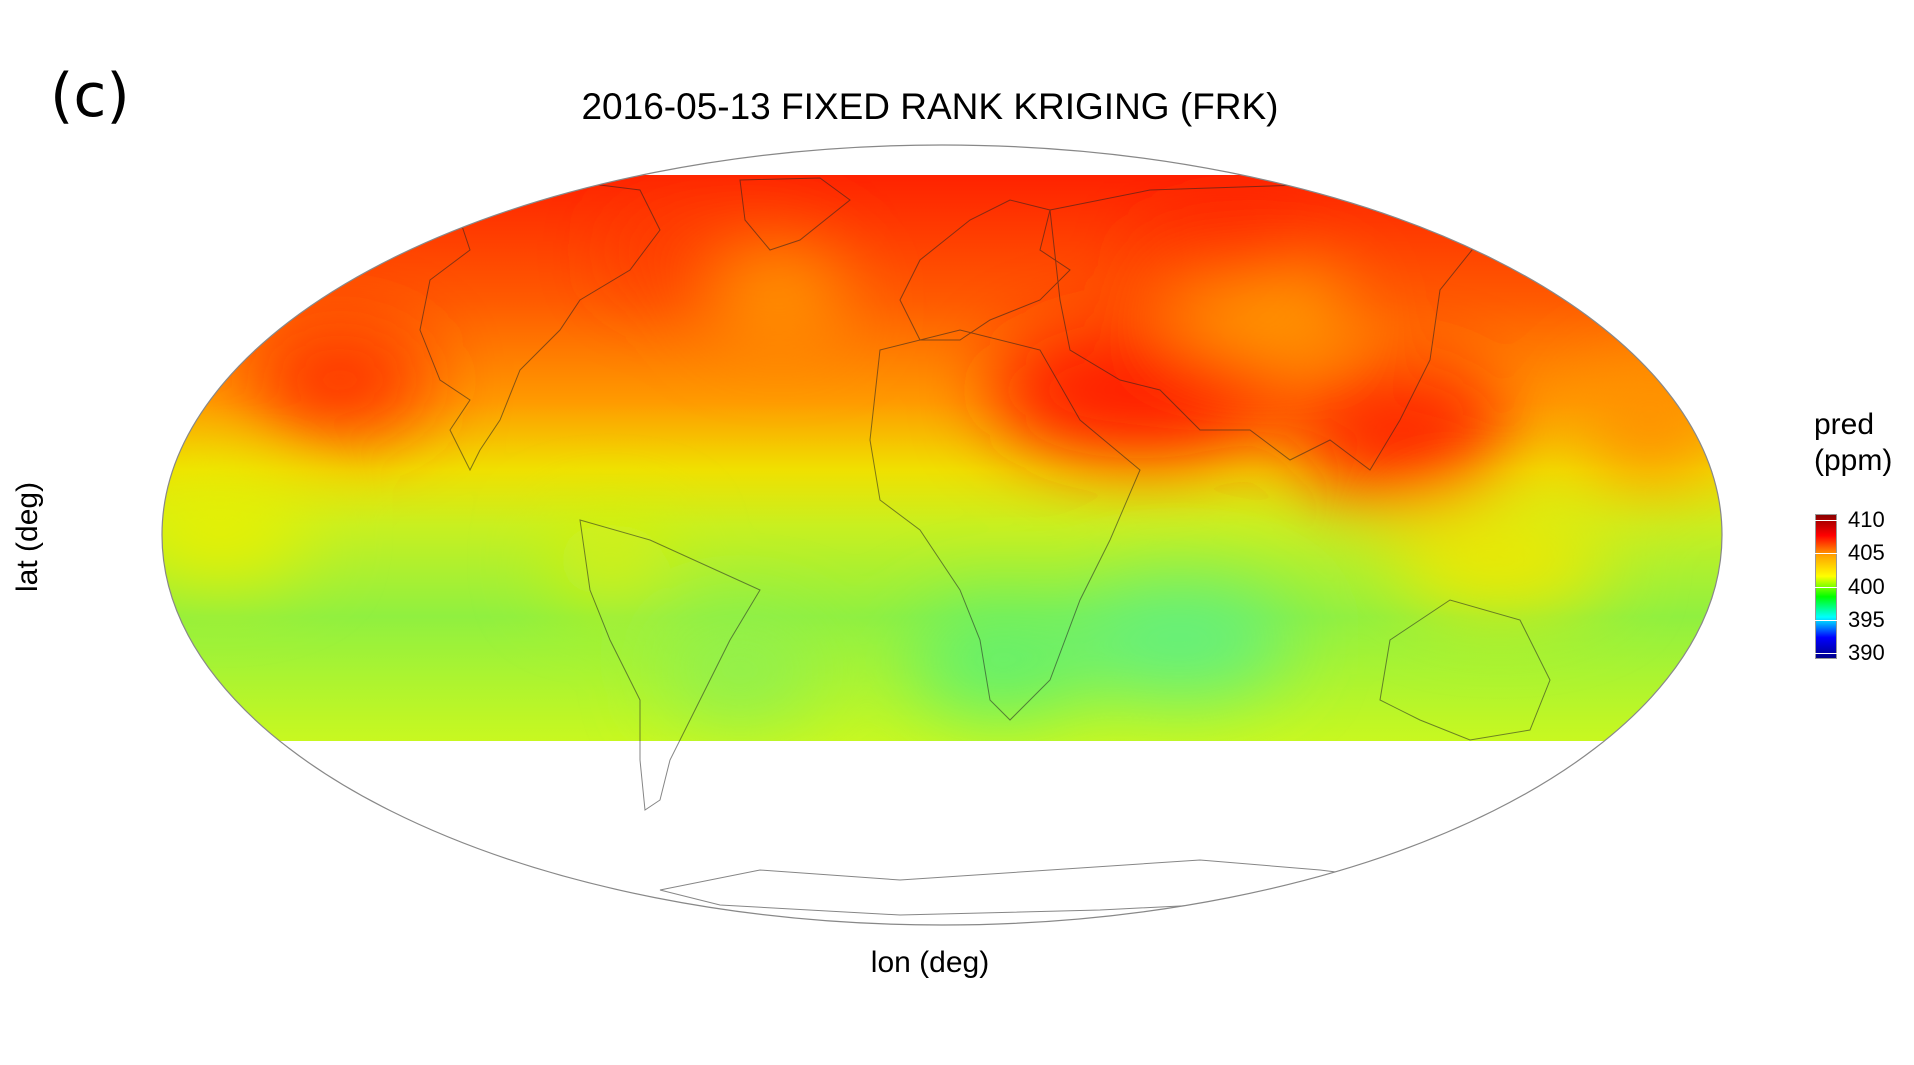  What do you see at coordinates (670, 665) in the screenshot?
I see `south-america-outline` at bounding box center [670, 665].